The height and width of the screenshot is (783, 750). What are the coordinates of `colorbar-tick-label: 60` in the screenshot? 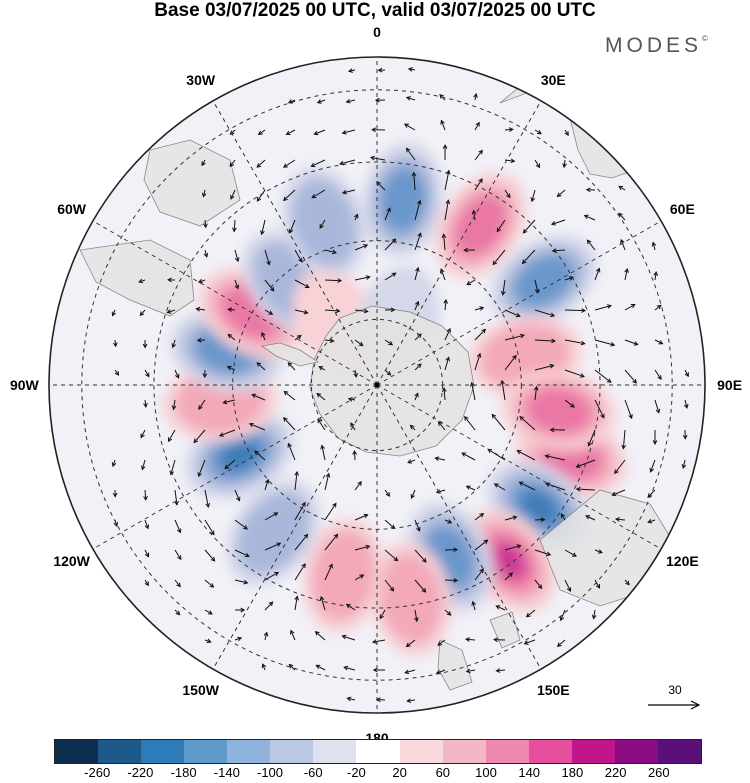 It's located at (443, 772).